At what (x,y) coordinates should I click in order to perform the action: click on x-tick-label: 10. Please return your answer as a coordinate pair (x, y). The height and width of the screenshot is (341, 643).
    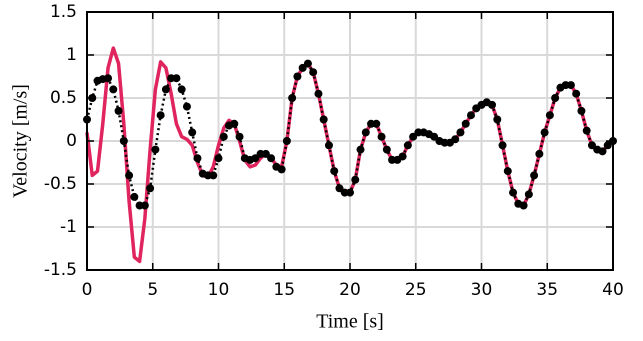
    Looking at the image, I should click on (219, 290).